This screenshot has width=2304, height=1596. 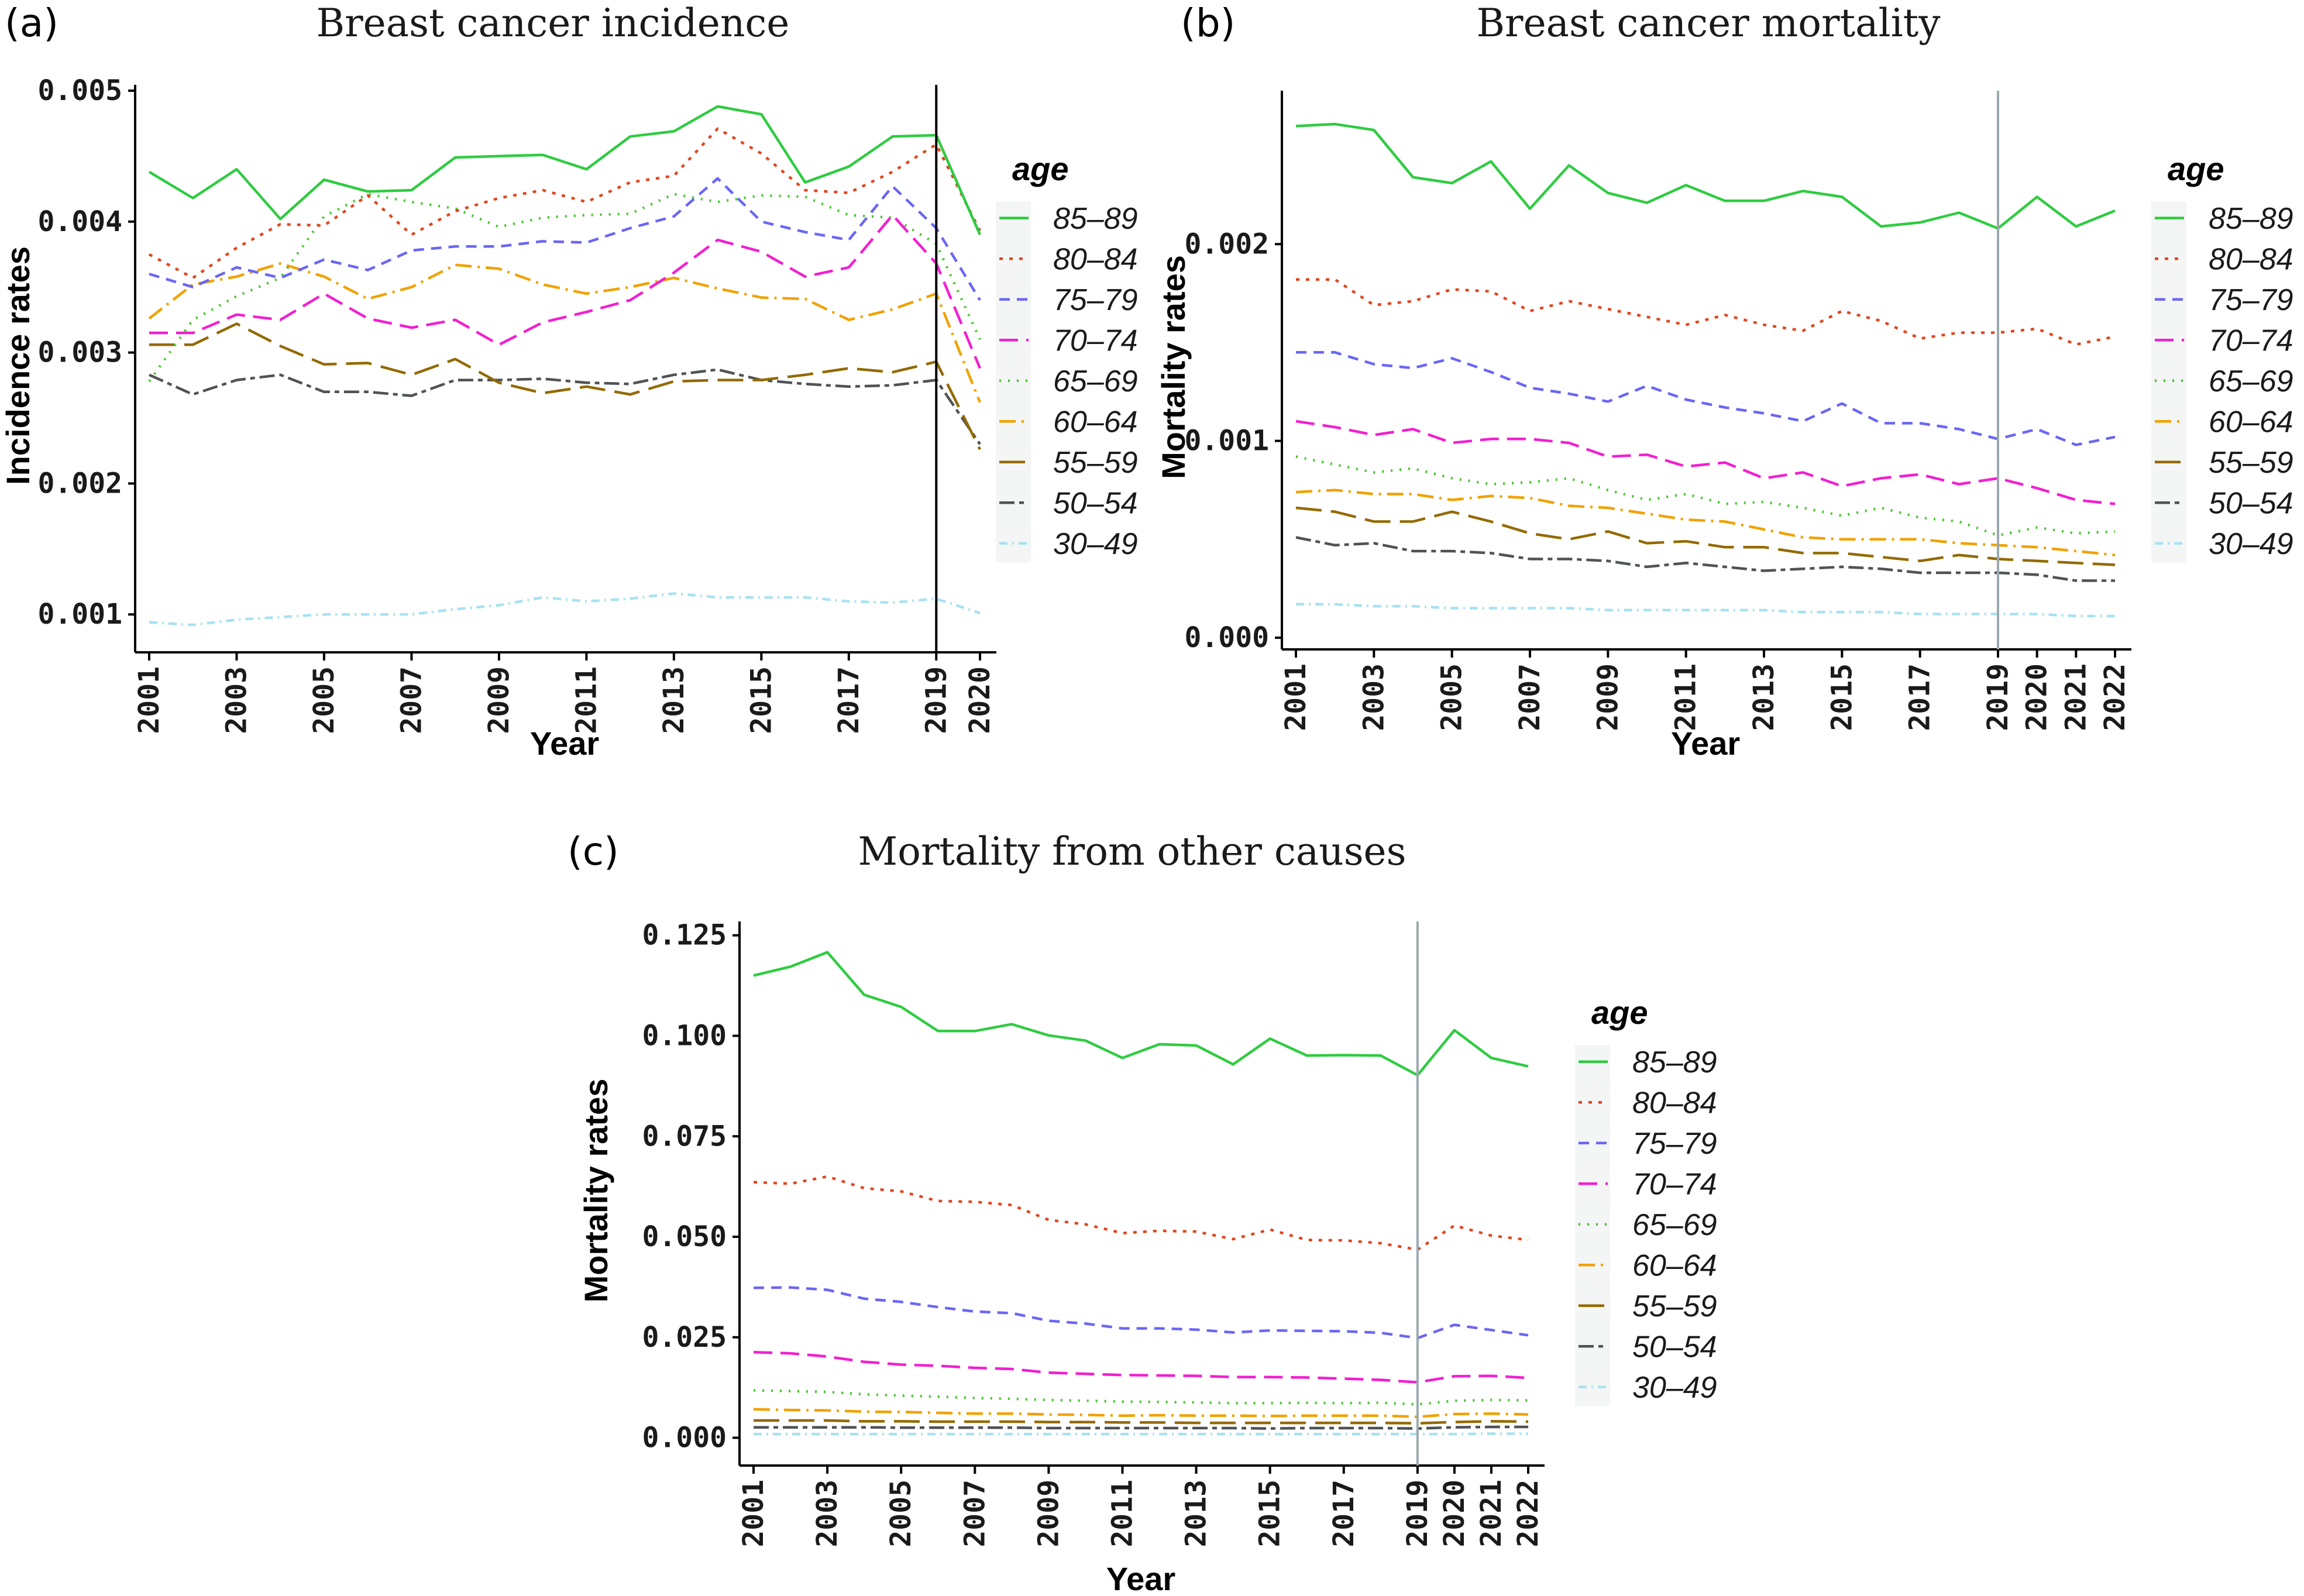 What do you see at coordinates (2251, 340) in the screenshot?
I see `panel-b-legend-label-70-74: 70–74` at bounding box center [2251, 340].